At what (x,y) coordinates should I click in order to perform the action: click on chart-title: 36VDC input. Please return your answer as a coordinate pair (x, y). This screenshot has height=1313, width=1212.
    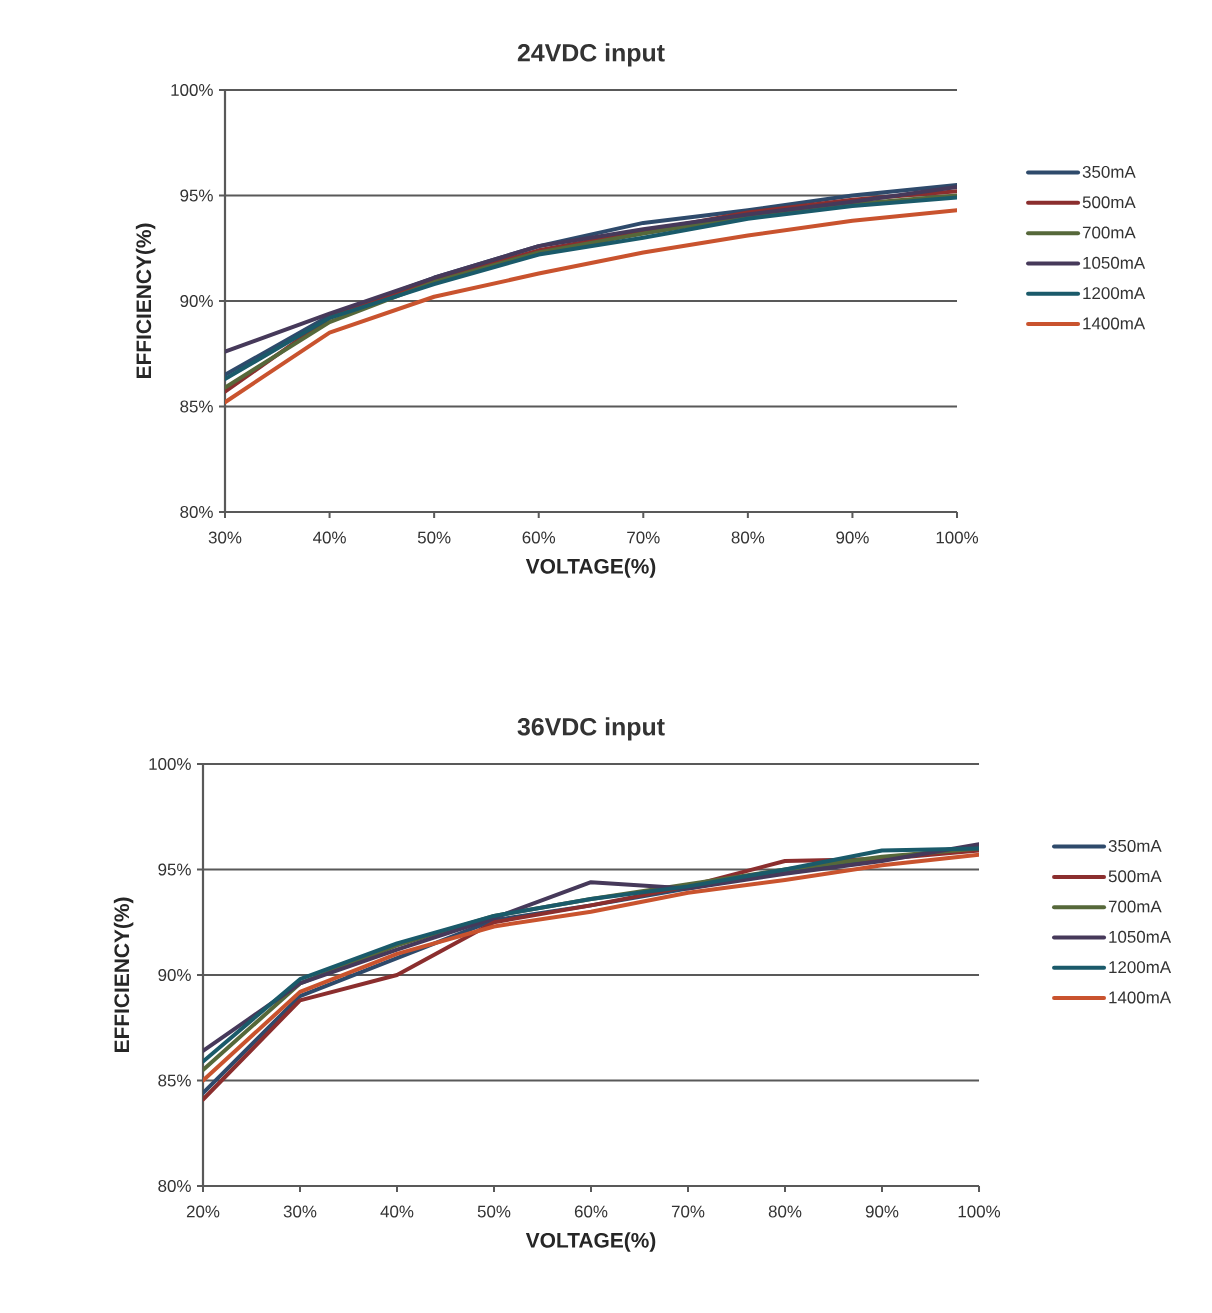
    Looking at the image, I should click on (591, 729).